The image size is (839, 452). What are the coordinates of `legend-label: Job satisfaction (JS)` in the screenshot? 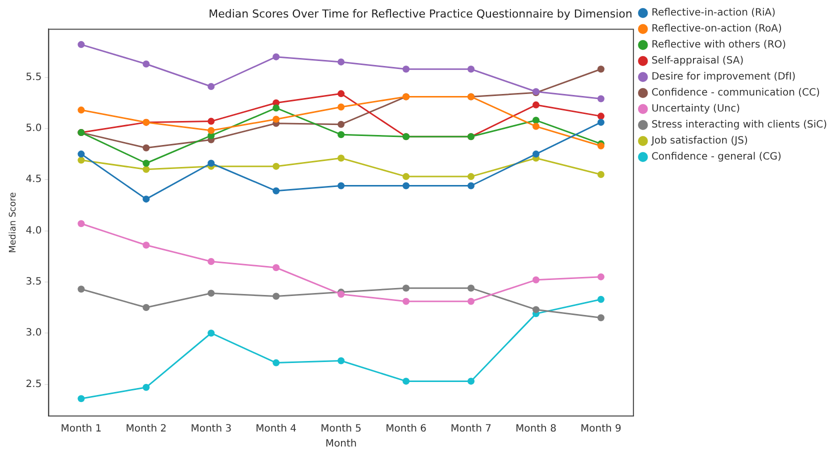 It's located at (699, 141).